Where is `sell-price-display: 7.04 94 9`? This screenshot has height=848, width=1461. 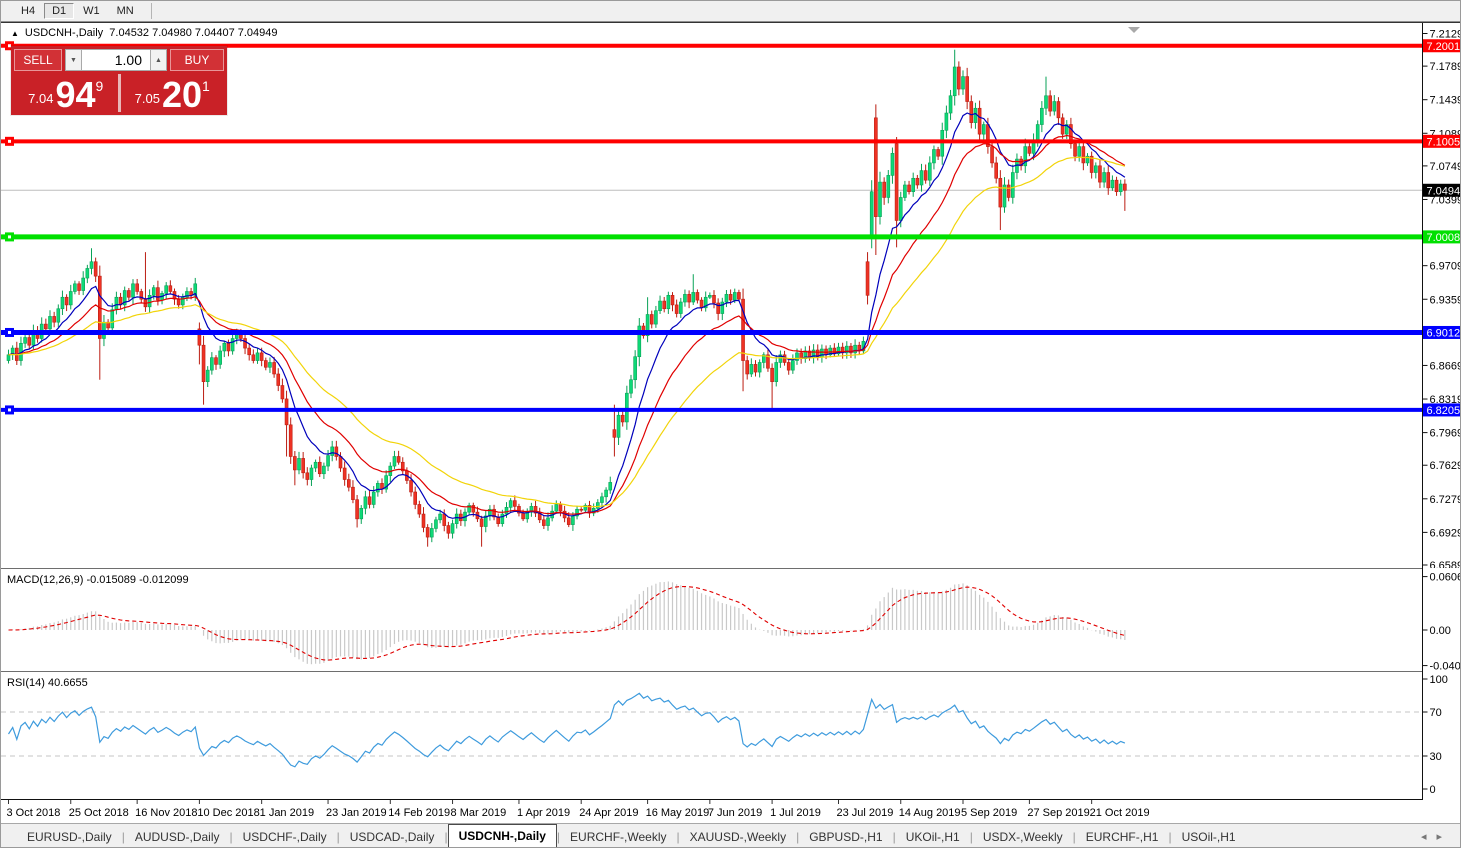
sell-price-display: 7.04 94 9 is located at coordinates (66, 93).